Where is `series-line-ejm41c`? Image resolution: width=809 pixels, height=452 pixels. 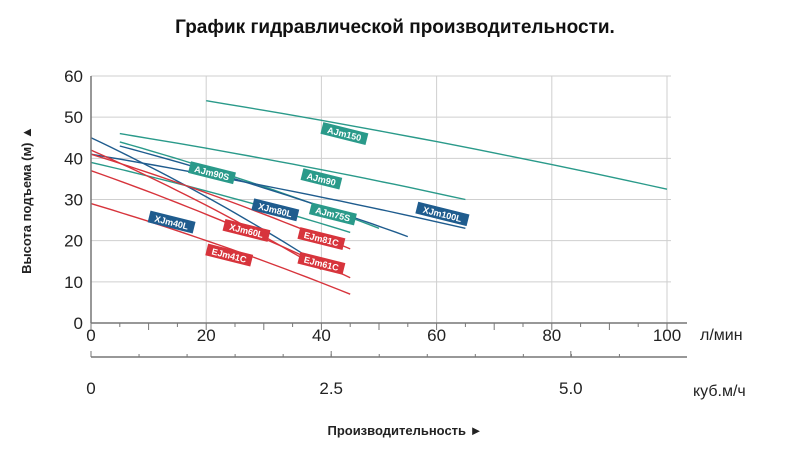 series-line-ejm41c is located at coordinates (220, 248).